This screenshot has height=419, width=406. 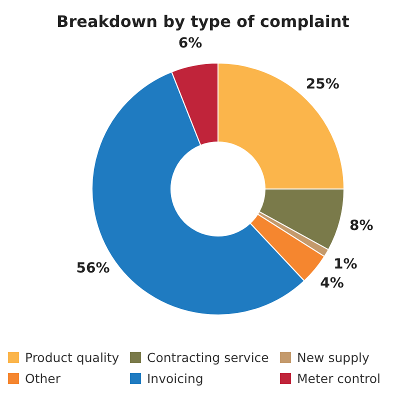 I want to click on legend-label: Meter control, so click(x=339, y=378).